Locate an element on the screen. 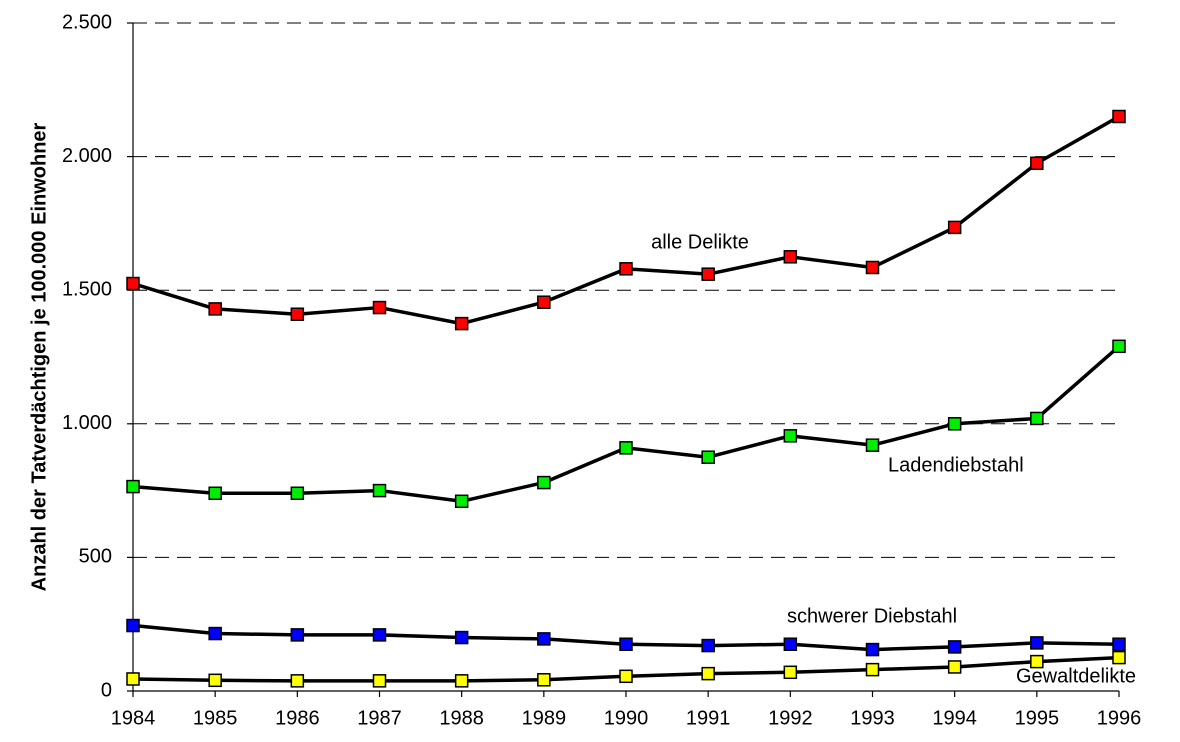 This screenshot has height=742, width=1180. y-tick-label: 1.000 is located at coordinates (87, 423).